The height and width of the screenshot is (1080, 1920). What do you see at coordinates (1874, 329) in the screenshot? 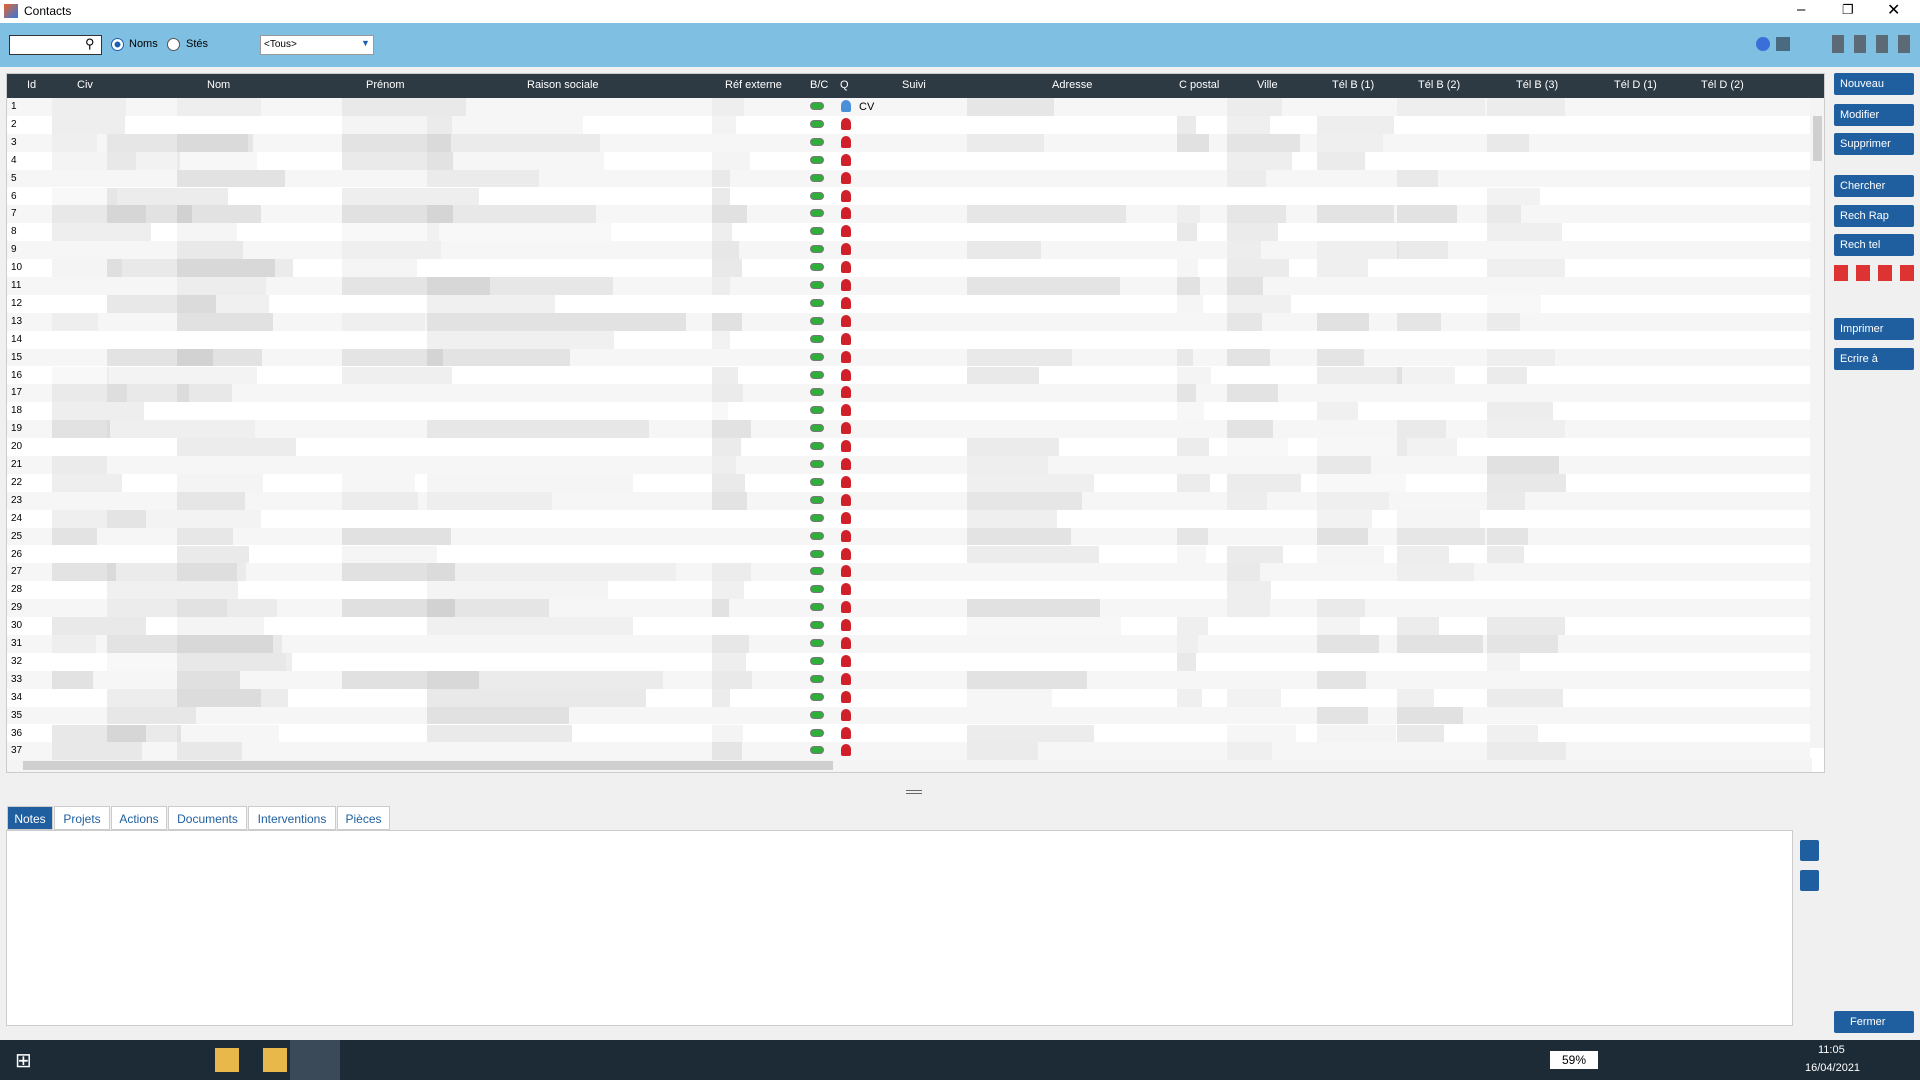
I see `action-button: Imprimer` at bounding box center [1874, 329].